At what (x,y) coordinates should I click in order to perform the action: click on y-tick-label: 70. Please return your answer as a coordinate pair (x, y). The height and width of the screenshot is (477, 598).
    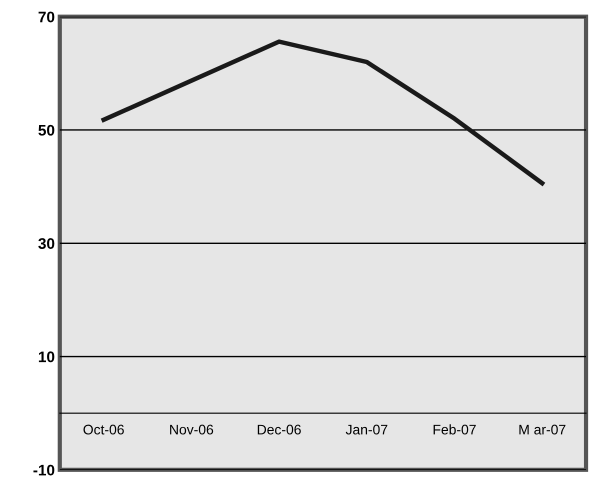
    Looking at the image, I should click on (46, 17).